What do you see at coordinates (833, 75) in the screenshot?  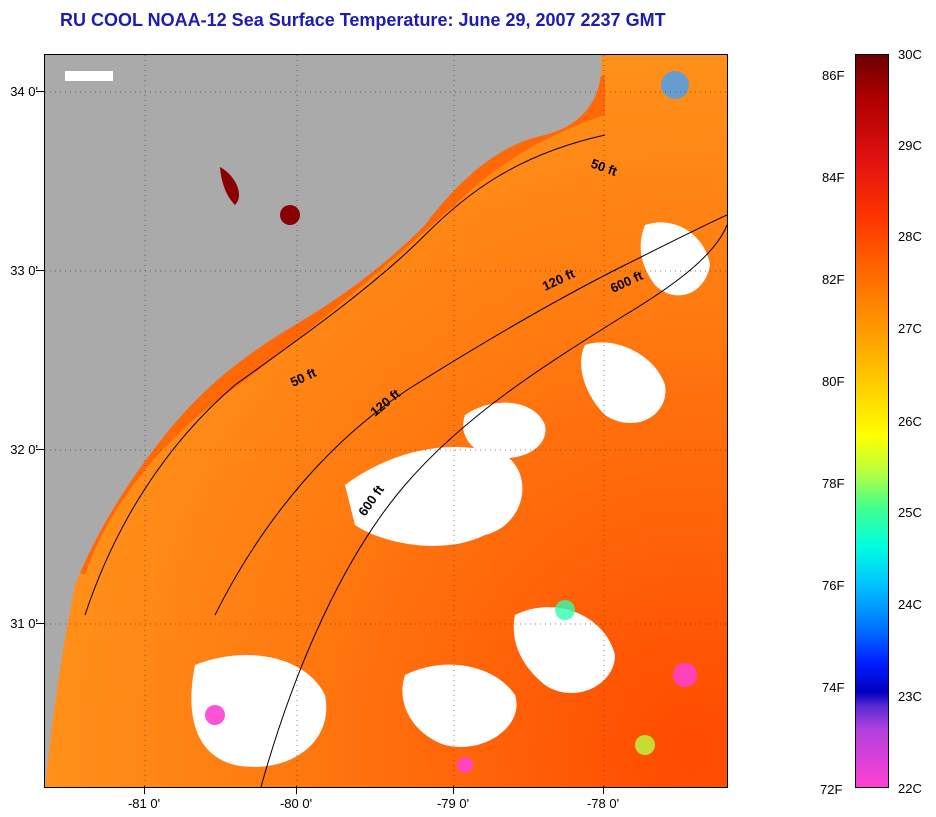 I see `scale-f-86: 86F` at bounding box center [833, 75].